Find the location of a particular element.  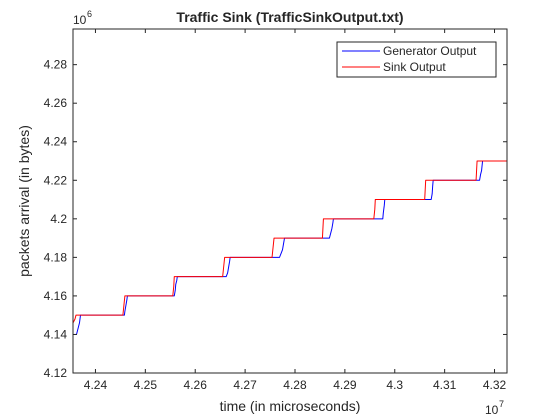

y-tick-label: 4.18 is located at coordinates (56, 257).